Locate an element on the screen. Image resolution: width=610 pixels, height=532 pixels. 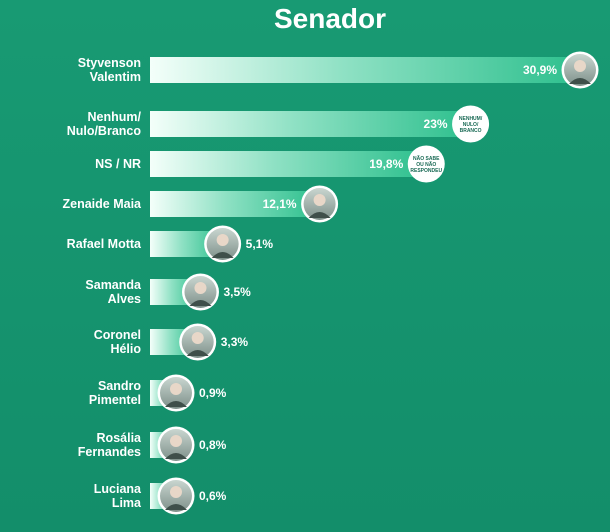
value-label: 3,3% is located at coordinates (235, 342).